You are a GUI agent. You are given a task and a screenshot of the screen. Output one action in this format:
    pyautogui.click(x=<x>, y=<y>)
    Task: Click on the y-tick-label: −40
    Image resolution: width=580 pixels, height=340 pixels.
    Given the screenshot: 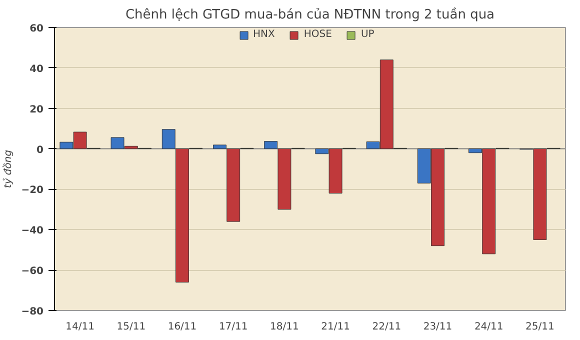 What is the action you would take?
    pyautogui.click(x=32, y=231)
    